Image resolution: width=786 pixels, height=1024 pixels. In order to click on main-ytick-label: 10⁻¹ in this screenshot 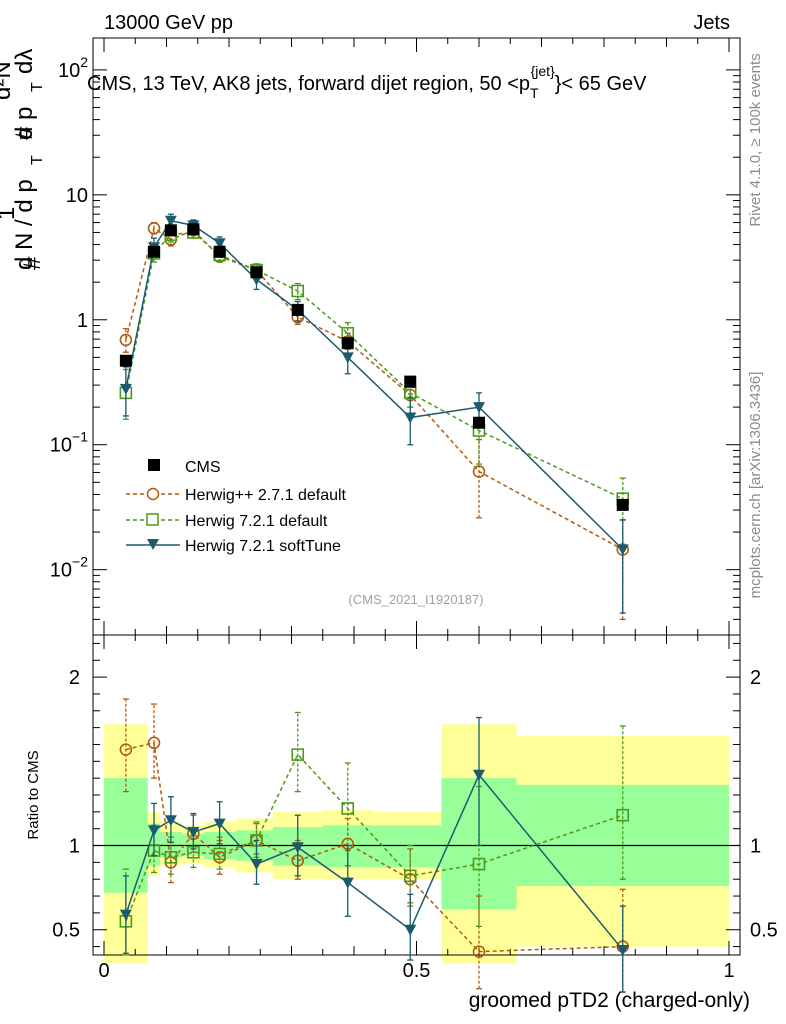, I will do `click(69, 443)`.